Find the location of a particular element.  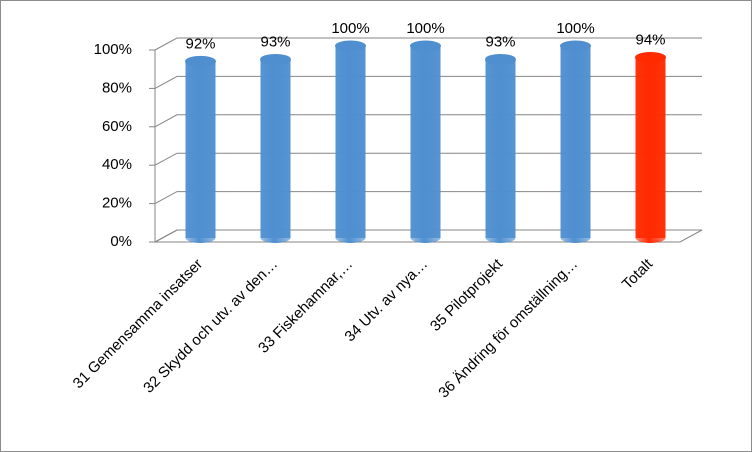

y-tick-label: 40% is located at coordinates (117, 164).